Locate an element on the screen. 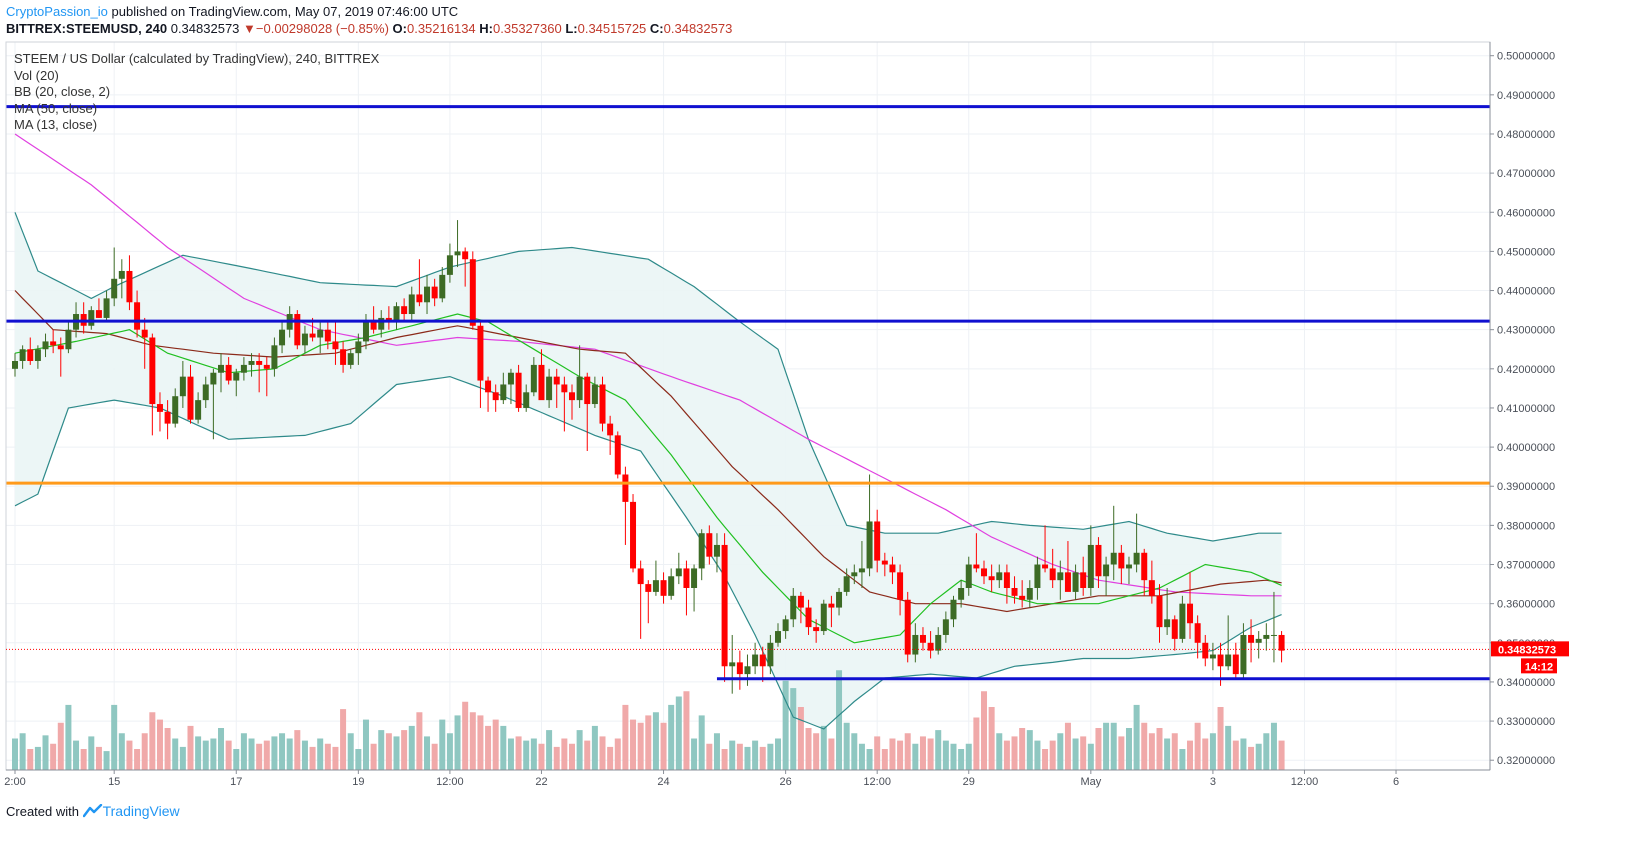  y-tick-label: 0.45000000 is located at coordinates (1526, 252).